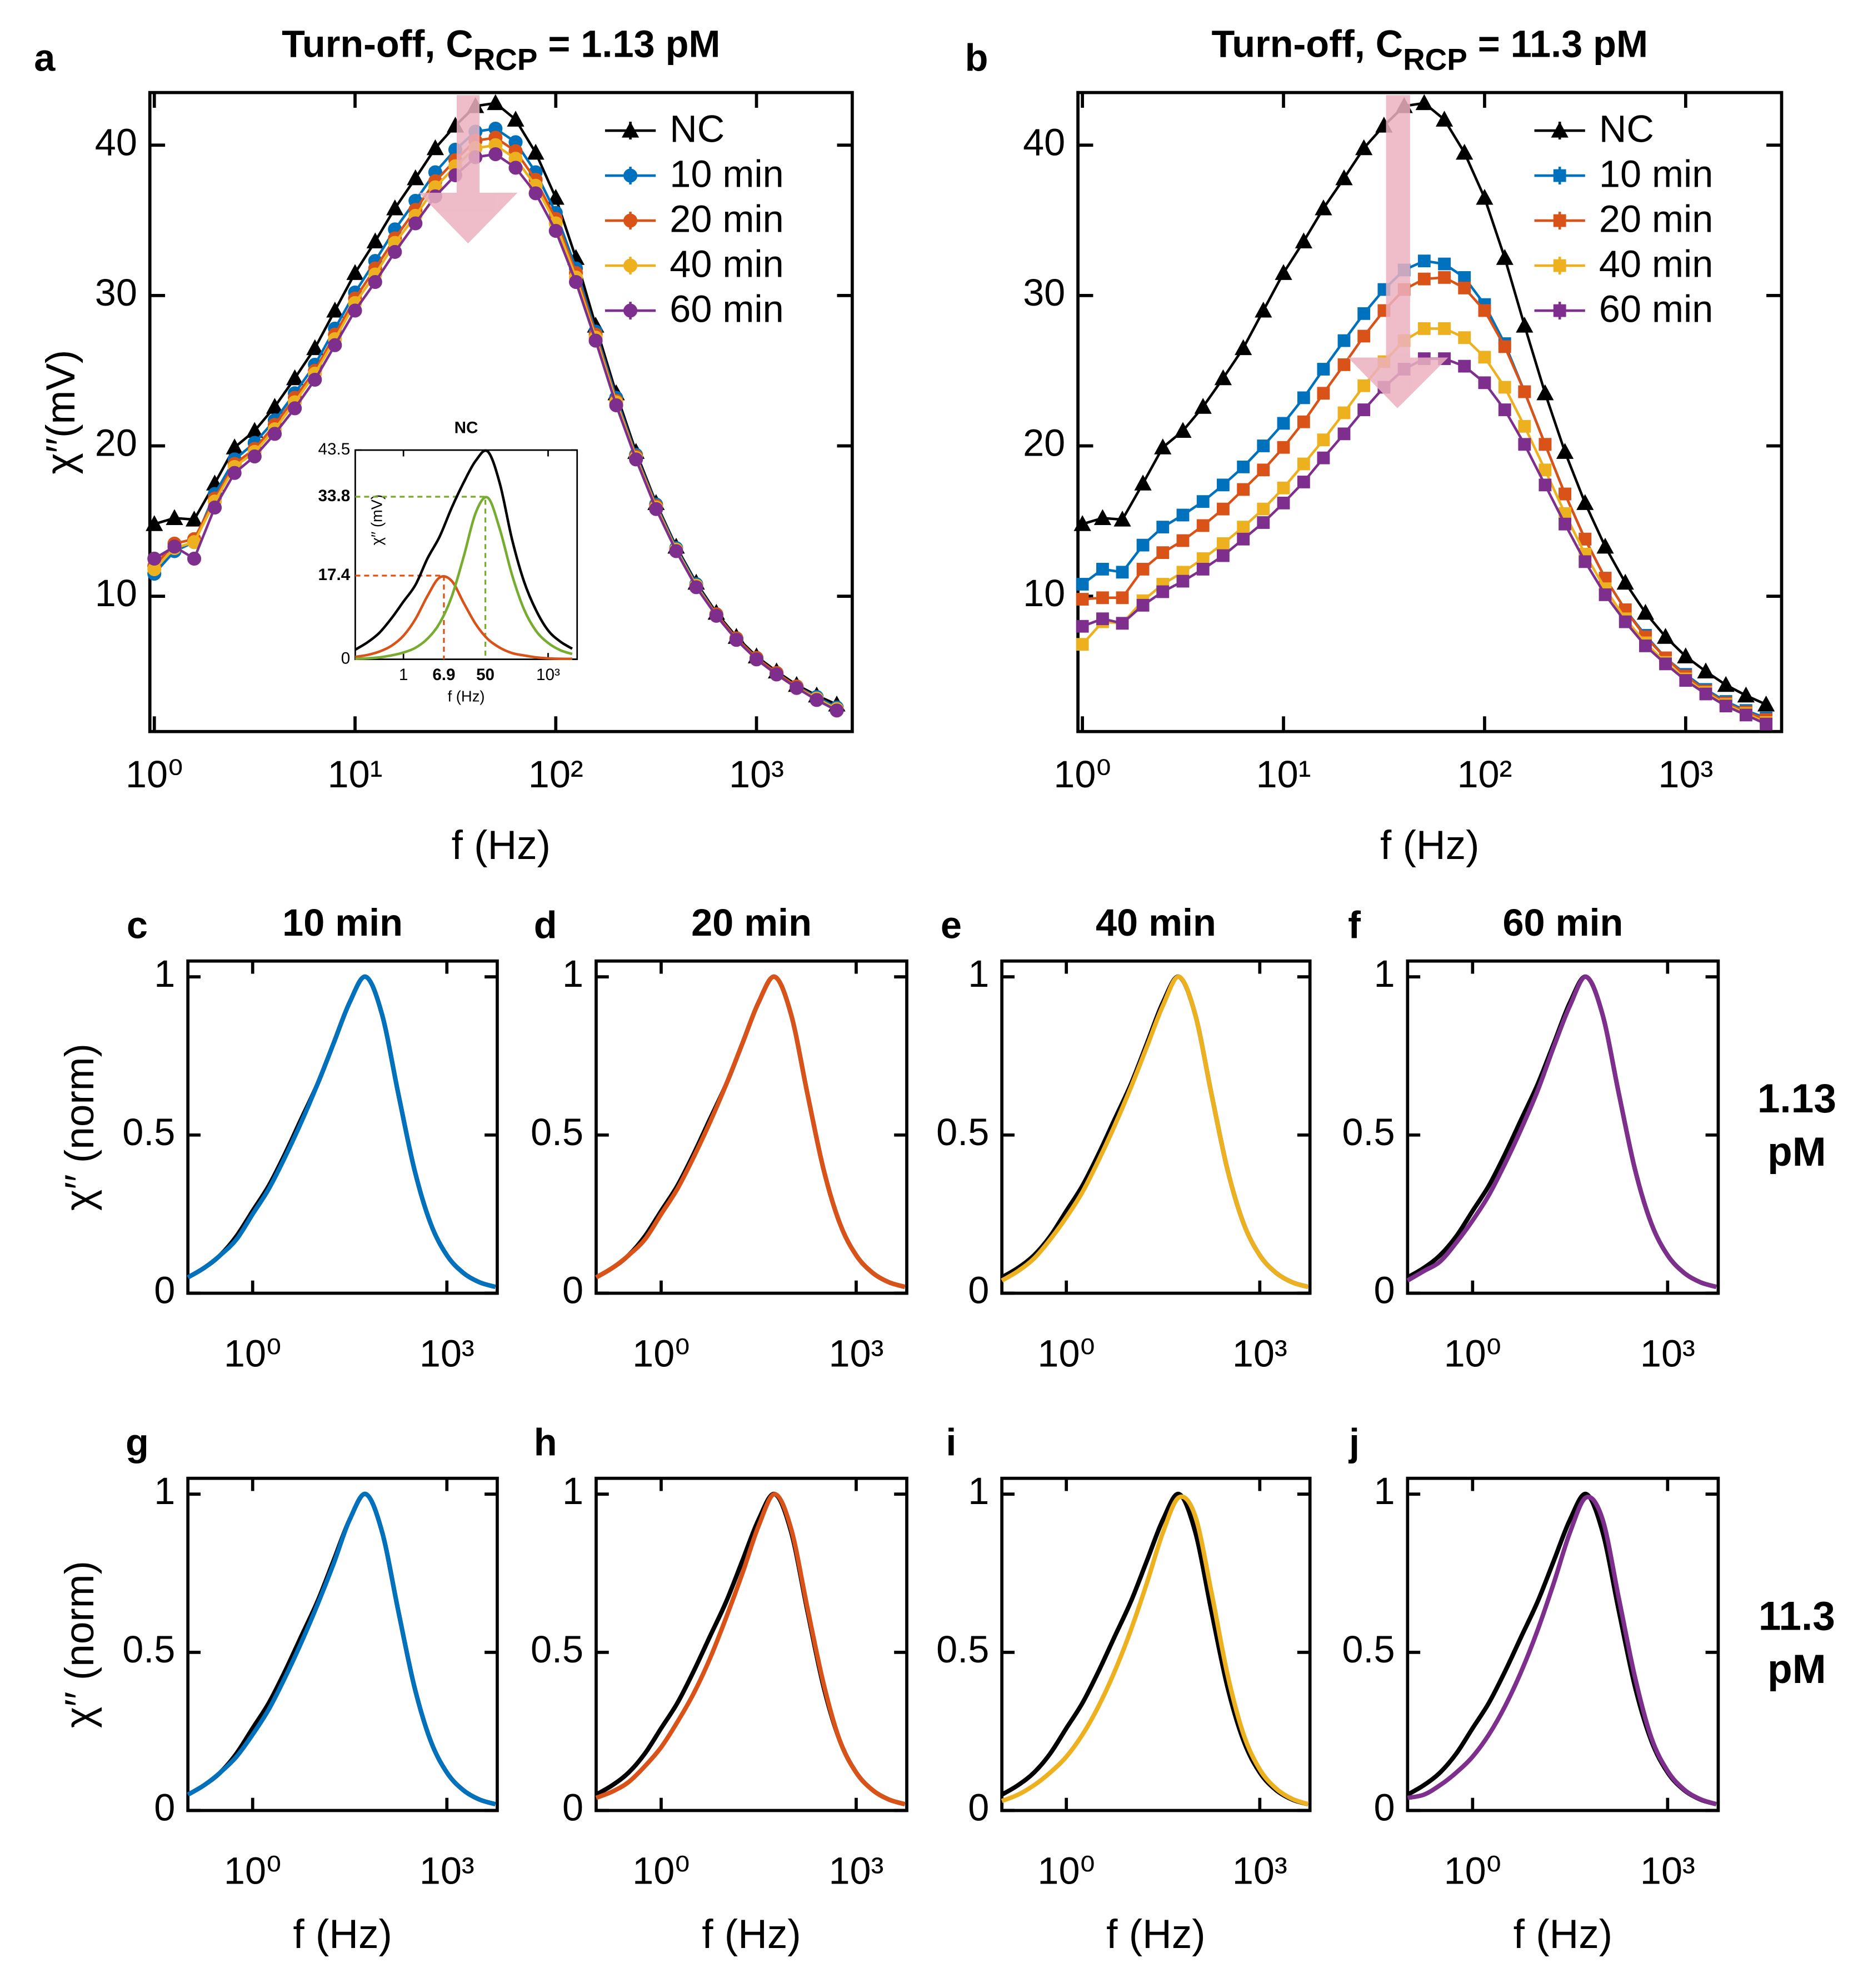  Describe the element at coordinates (334, 449) in the screenshot. I see `y-tick-label: 43.5` at that location.